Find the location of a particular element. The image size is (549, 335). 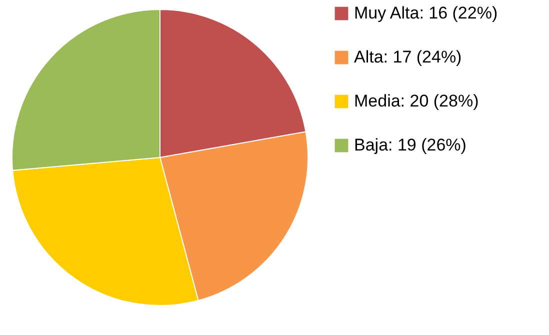

legend-label: Media: 20 (28%) is located at coordinates (416, 101).